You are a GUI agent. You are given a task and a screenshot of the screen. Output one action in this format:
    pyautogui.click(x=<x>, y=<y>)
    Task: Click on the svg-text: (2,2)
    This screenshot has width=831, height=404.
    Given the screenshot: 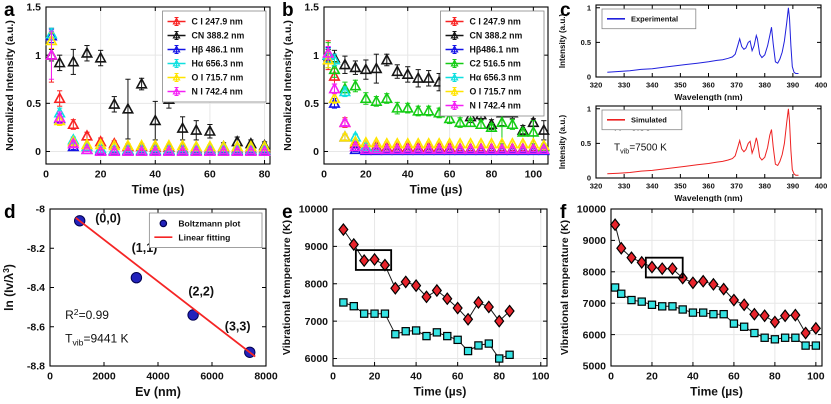 What is the action you would take?
    pyautogui.click(x=201, y=291)
    